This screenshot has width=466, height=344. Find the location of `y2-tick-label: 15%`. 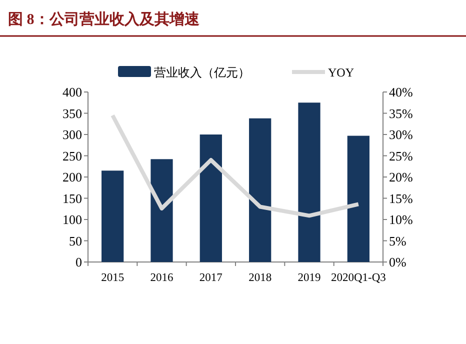

y2-tick-label: 15% is located at coordinates (401, 198).